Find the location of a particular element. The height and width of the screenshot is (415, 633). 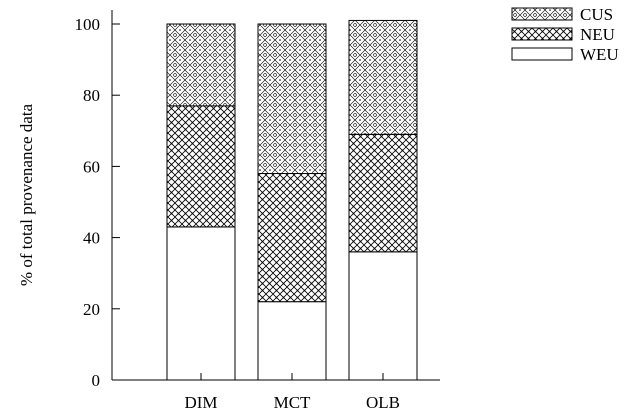

x-tick-label: OLB is located at coordinates (383, 402).